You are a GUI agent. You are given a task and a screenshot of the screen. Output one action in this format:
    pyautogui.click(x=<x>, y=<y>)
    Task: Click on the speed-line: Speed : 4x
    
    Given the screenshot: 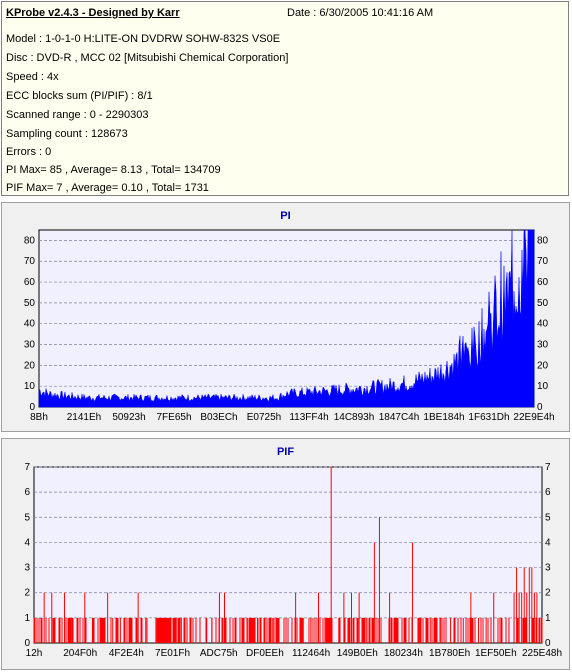 What is the action you would take?
    pyautogui.click(x=32, y=77)
    